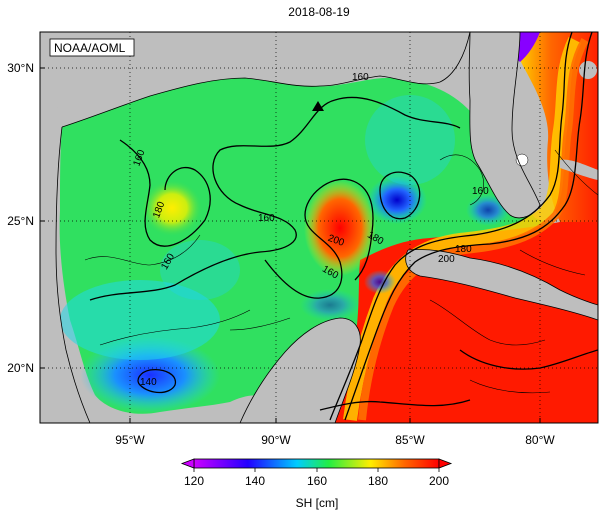 Image resolution: width=600 pixels, height=515 pixels. I want to click on yucatan-land, so click(300, 370).